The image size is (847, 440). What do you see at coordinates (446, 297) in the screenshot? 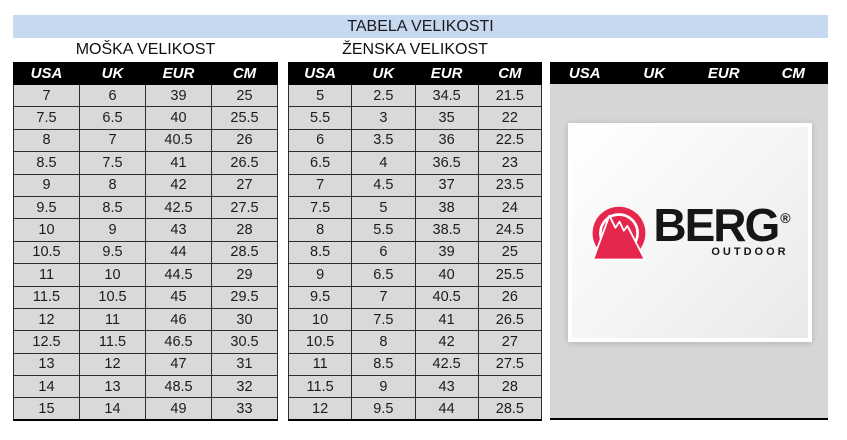
I see `size-cell: 40.5` at bounding box center [446, 297].